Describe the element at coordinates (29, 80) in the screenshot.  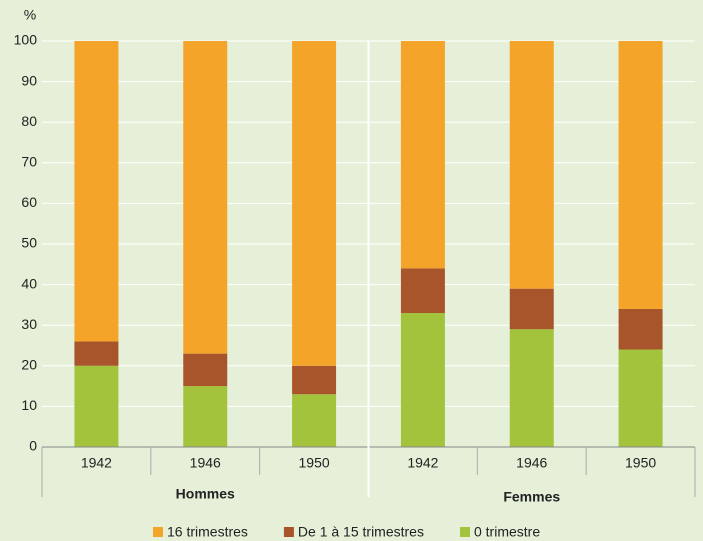
I see `y-tick-label: 90` at that location.